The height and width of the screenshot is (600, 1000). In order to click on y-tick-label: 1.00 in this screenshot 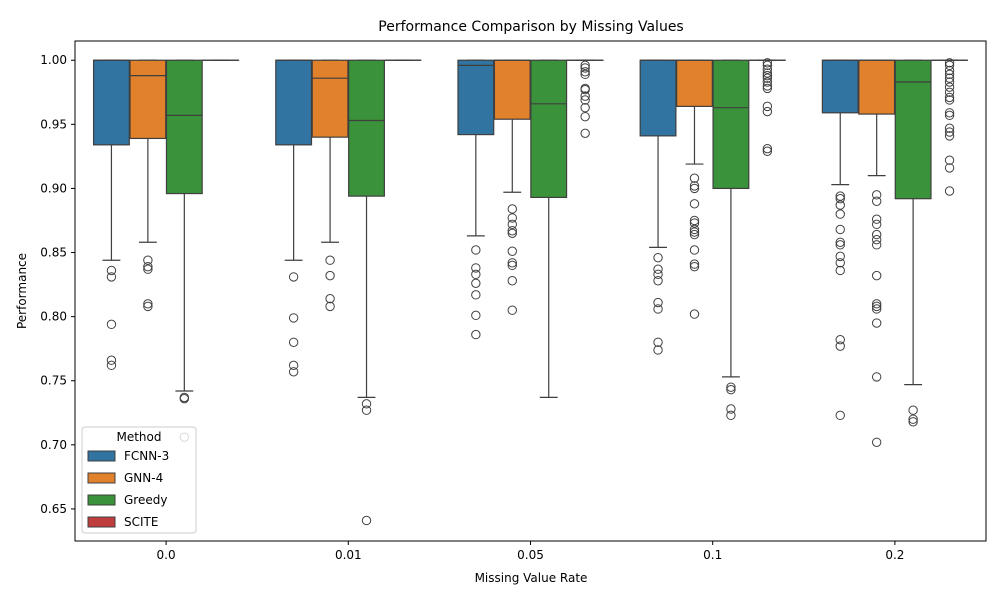, I will do `click(53, 60)`.